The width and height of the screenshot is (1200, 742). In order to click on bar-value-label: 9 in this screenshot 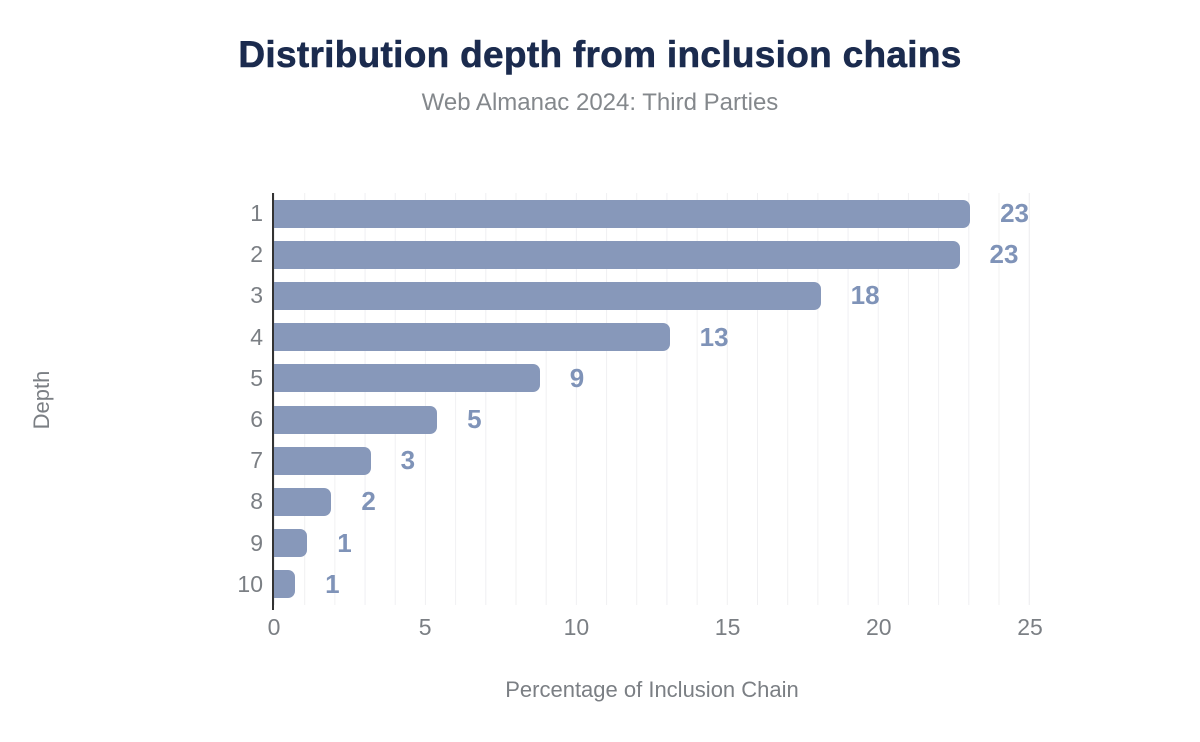, I will do `click(577, 377)`.